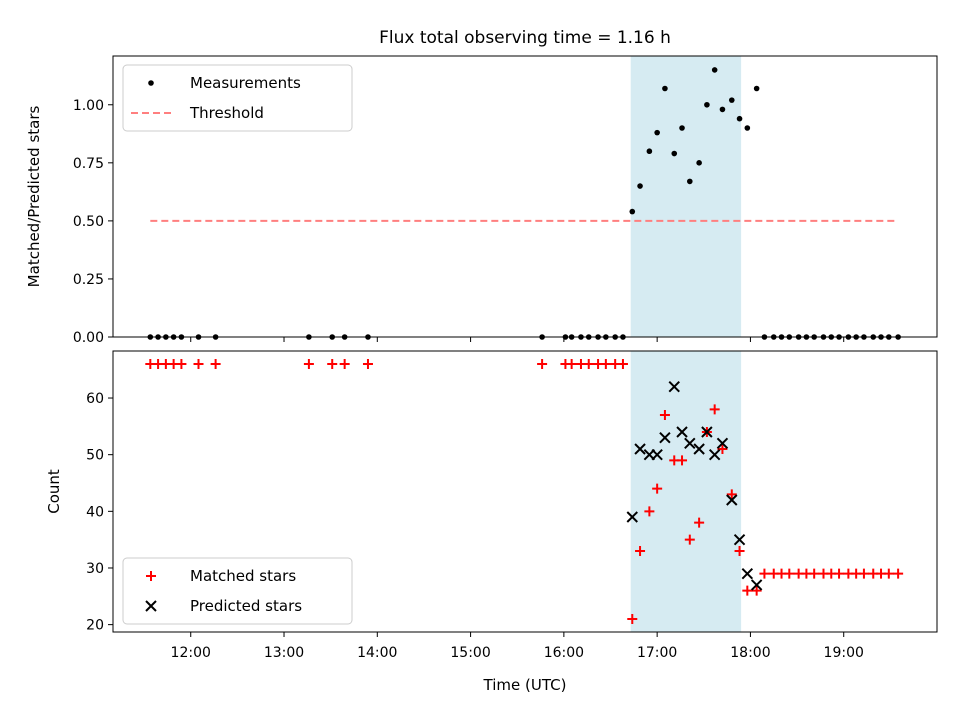 Image resolution: width=960 pixels, height=720 pixels. I want to click on legend-label: Matched stars, so click(243, 576).